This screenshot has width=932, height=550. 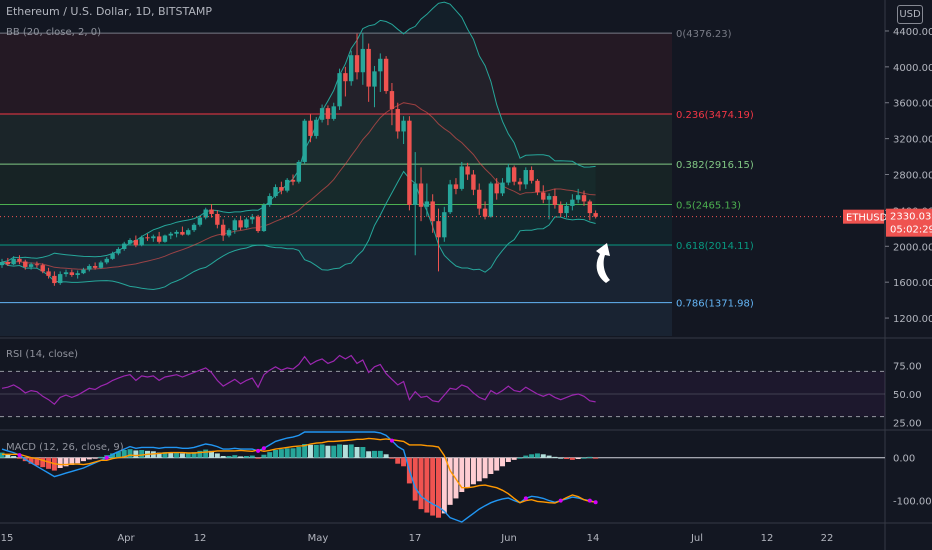 I want to click on currency-button: USD, so click(x=910, y=14).